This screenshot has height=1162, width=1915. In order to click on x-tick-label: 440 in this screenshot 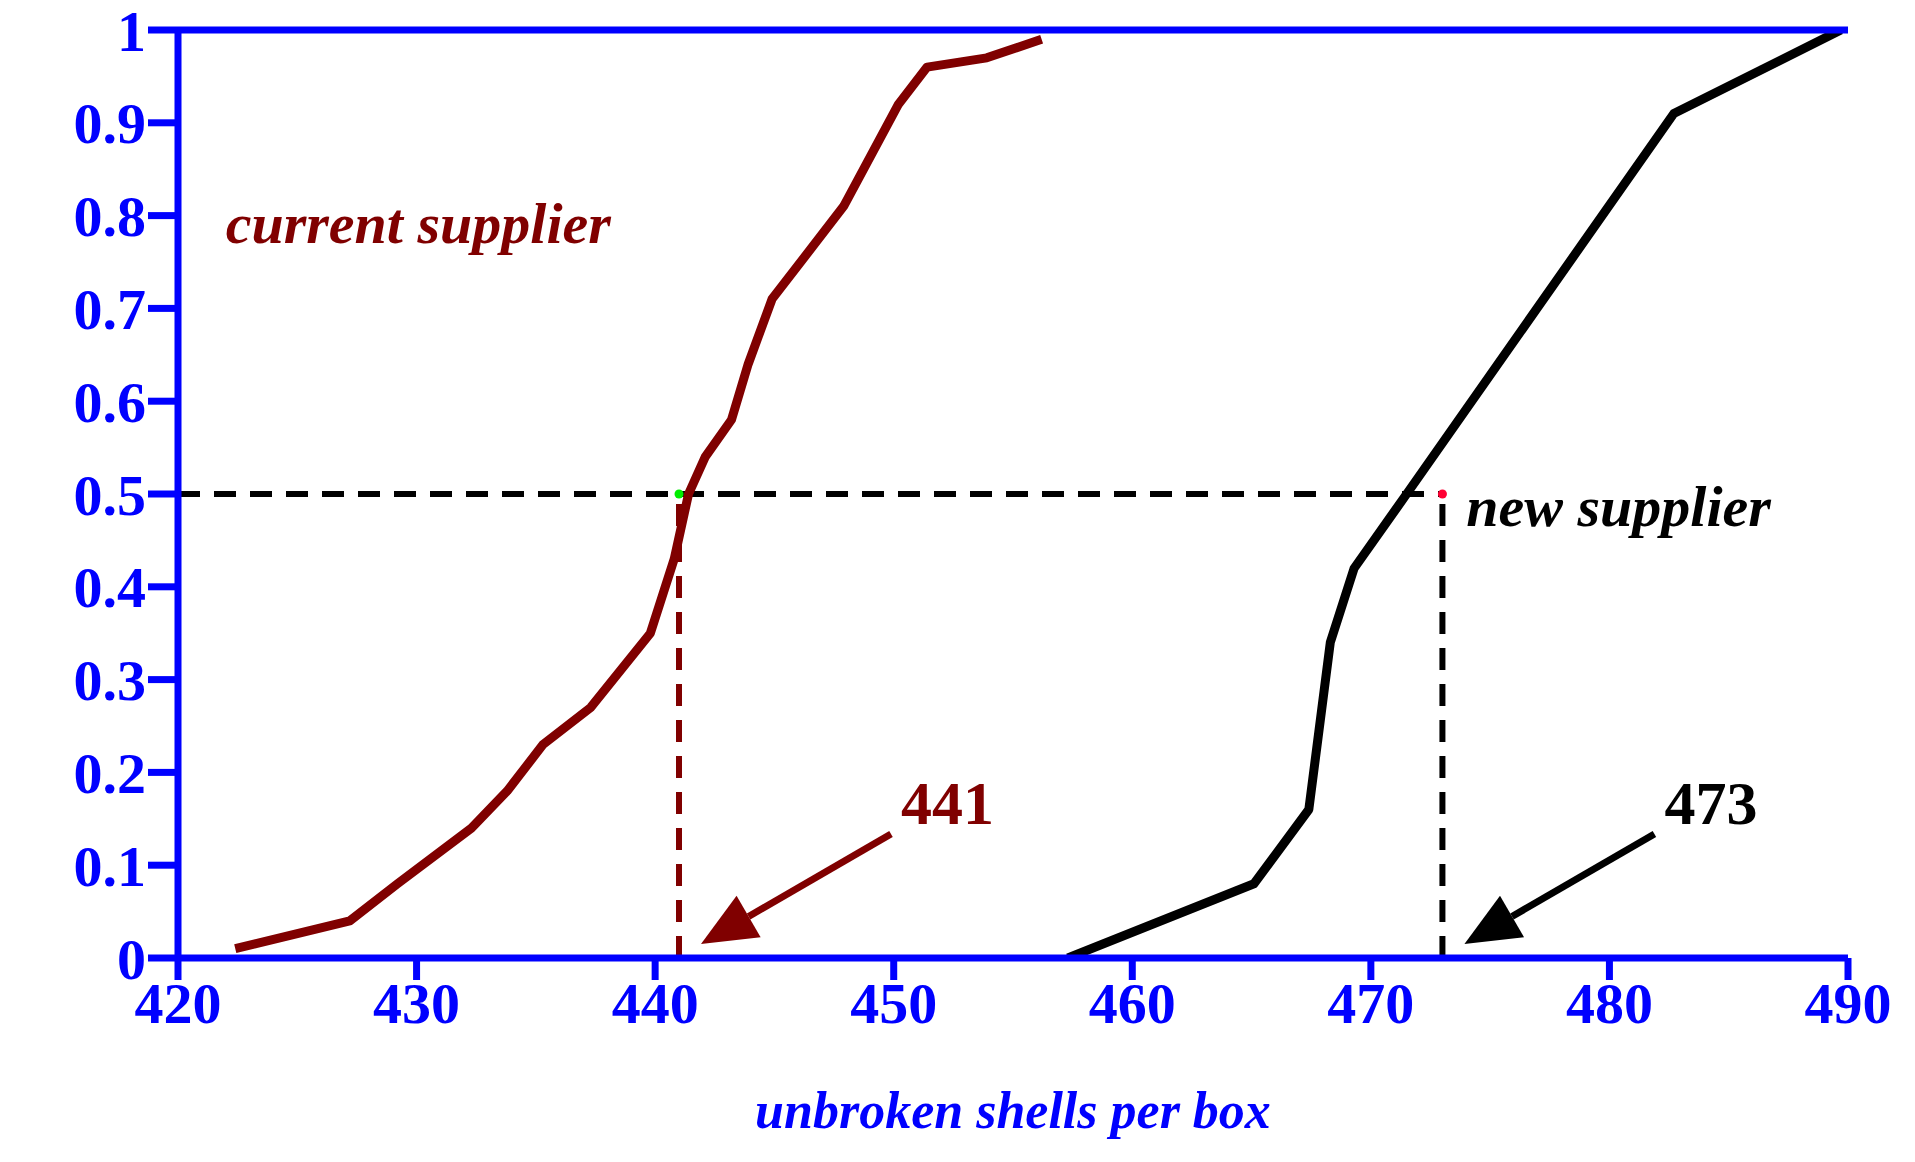, I will do `click(655, 1004)`.